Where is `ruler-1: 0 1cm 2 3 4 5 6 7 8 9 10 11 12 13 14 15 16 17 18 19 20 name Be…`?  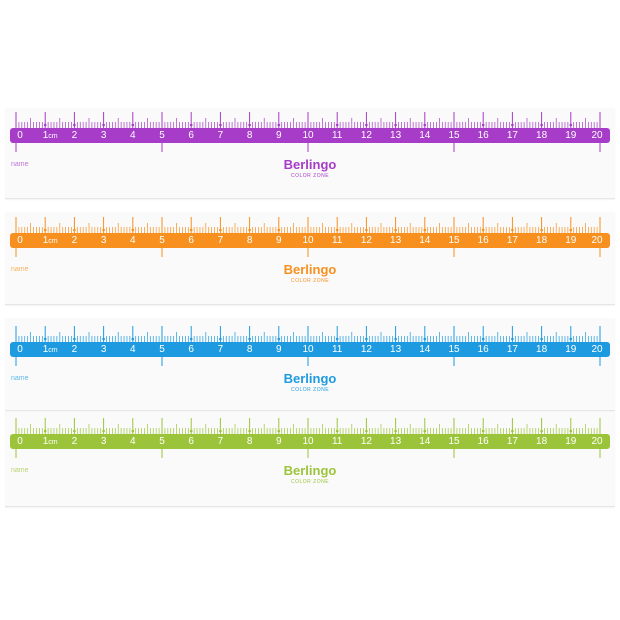 ruler-1: 0 1cm 2 3 4 5 6 7 8 9 10 11 12 13 14 15 16 17 18 19 20 name Be… is located at coordinates (310, 153).